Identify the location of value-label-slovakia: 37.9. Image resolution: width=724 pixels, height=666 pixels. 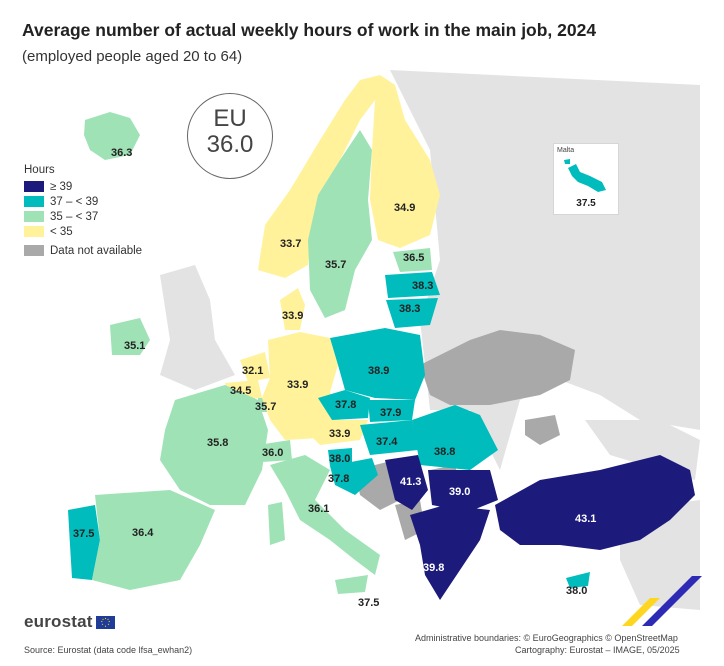
(391, 413).